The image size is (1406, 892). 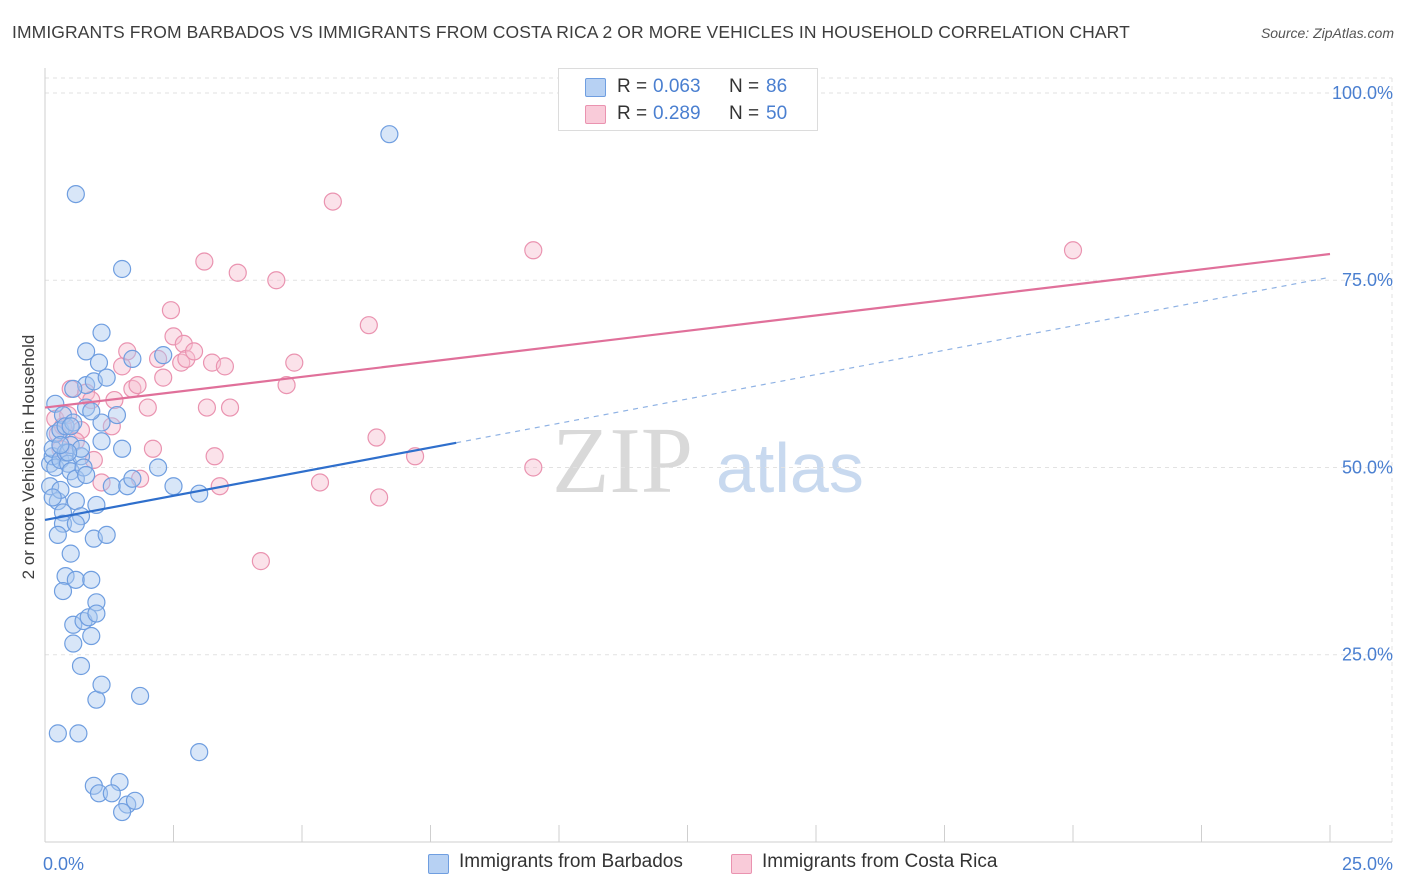 I want to click on x-tick-label: 0.0%, so click(x=63, y=864).